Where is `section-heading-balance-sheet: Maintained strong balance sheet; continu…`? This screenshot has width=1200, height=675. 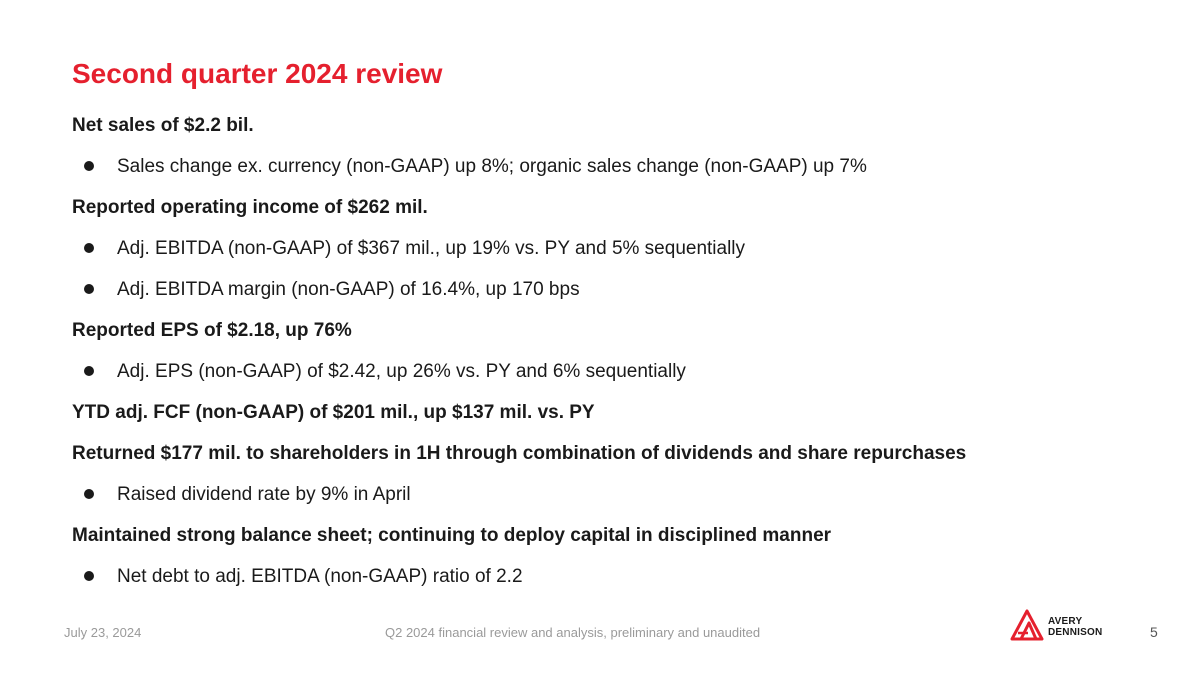 section-heading-balance-sheet: Maintained strong balance sheet; continu… is located at coordinates (452, 535).